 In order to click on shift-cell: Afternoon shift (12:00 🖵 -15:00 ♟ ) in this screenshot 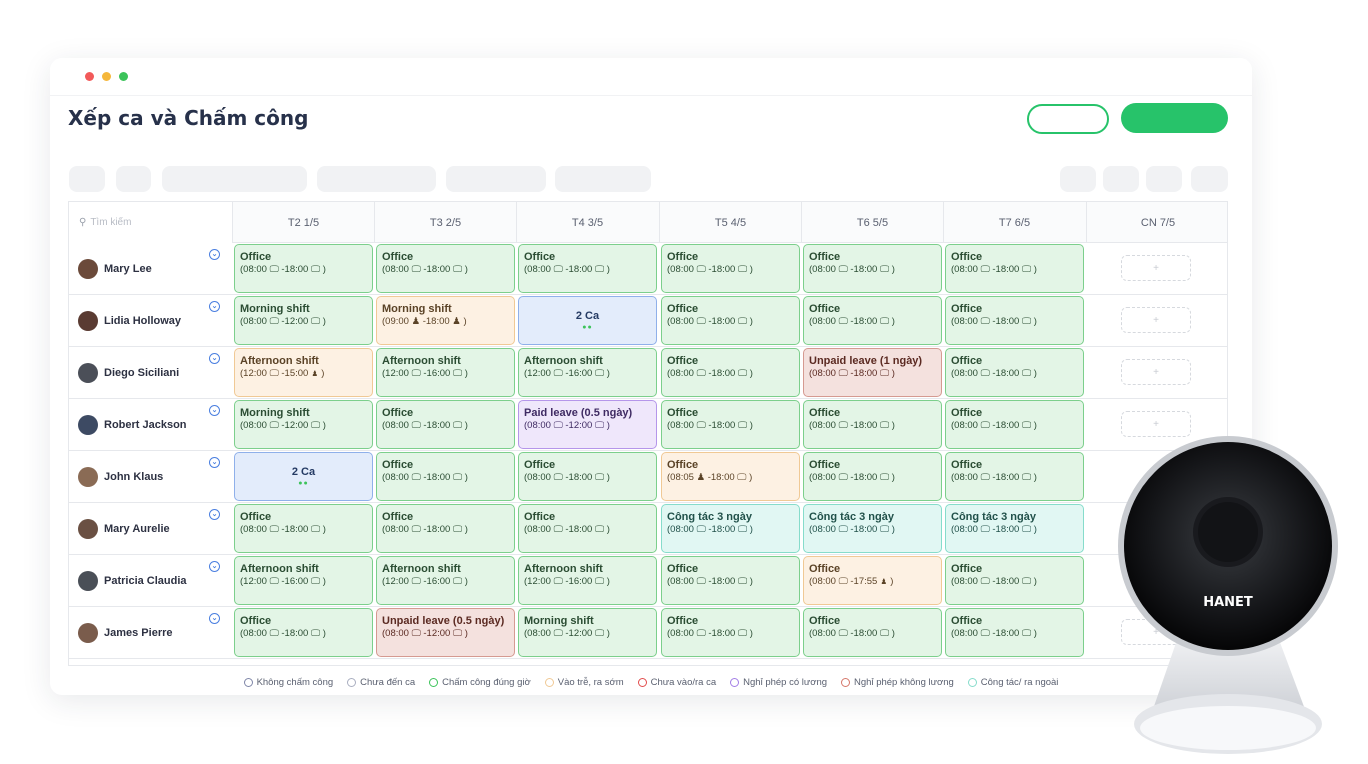, I will do `click(303, 372)`.